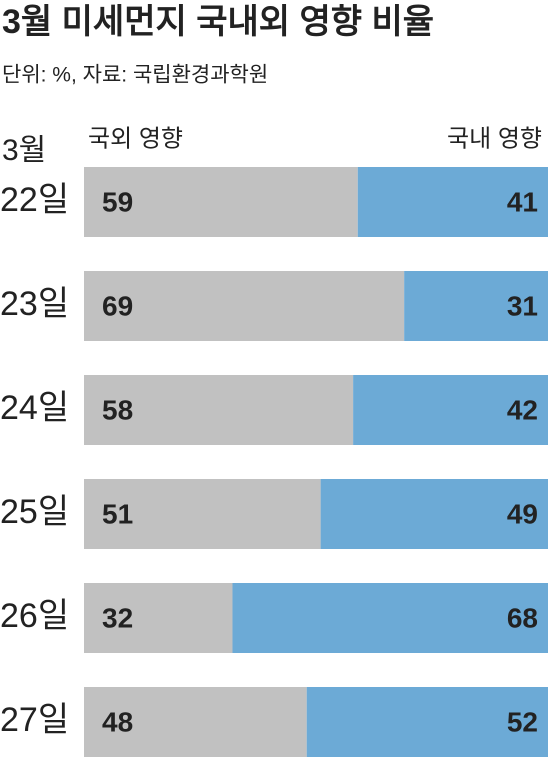 The image size is (548, 757). Describe the element at coordinates (34, 720) in the screenshot. I see `category-label: 27일` at that location.